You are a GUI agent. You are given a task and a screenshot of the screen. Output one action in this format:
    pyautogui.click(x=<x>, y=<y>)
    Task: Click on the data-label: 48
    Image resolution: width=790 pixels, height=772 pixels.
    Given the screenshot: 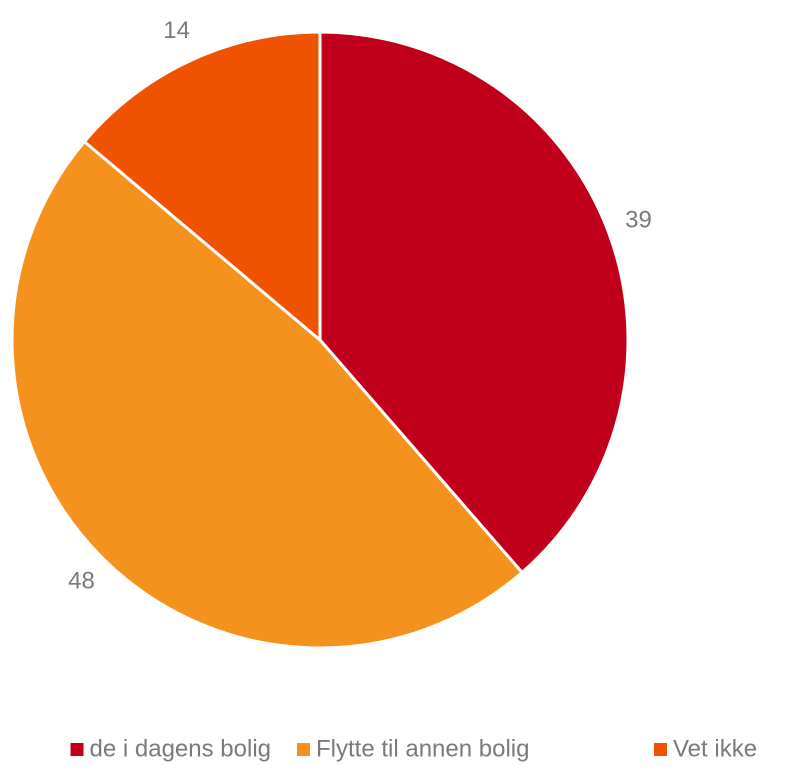 What is the action you would take?
    pyautogui.click(x=81, y=581)
    